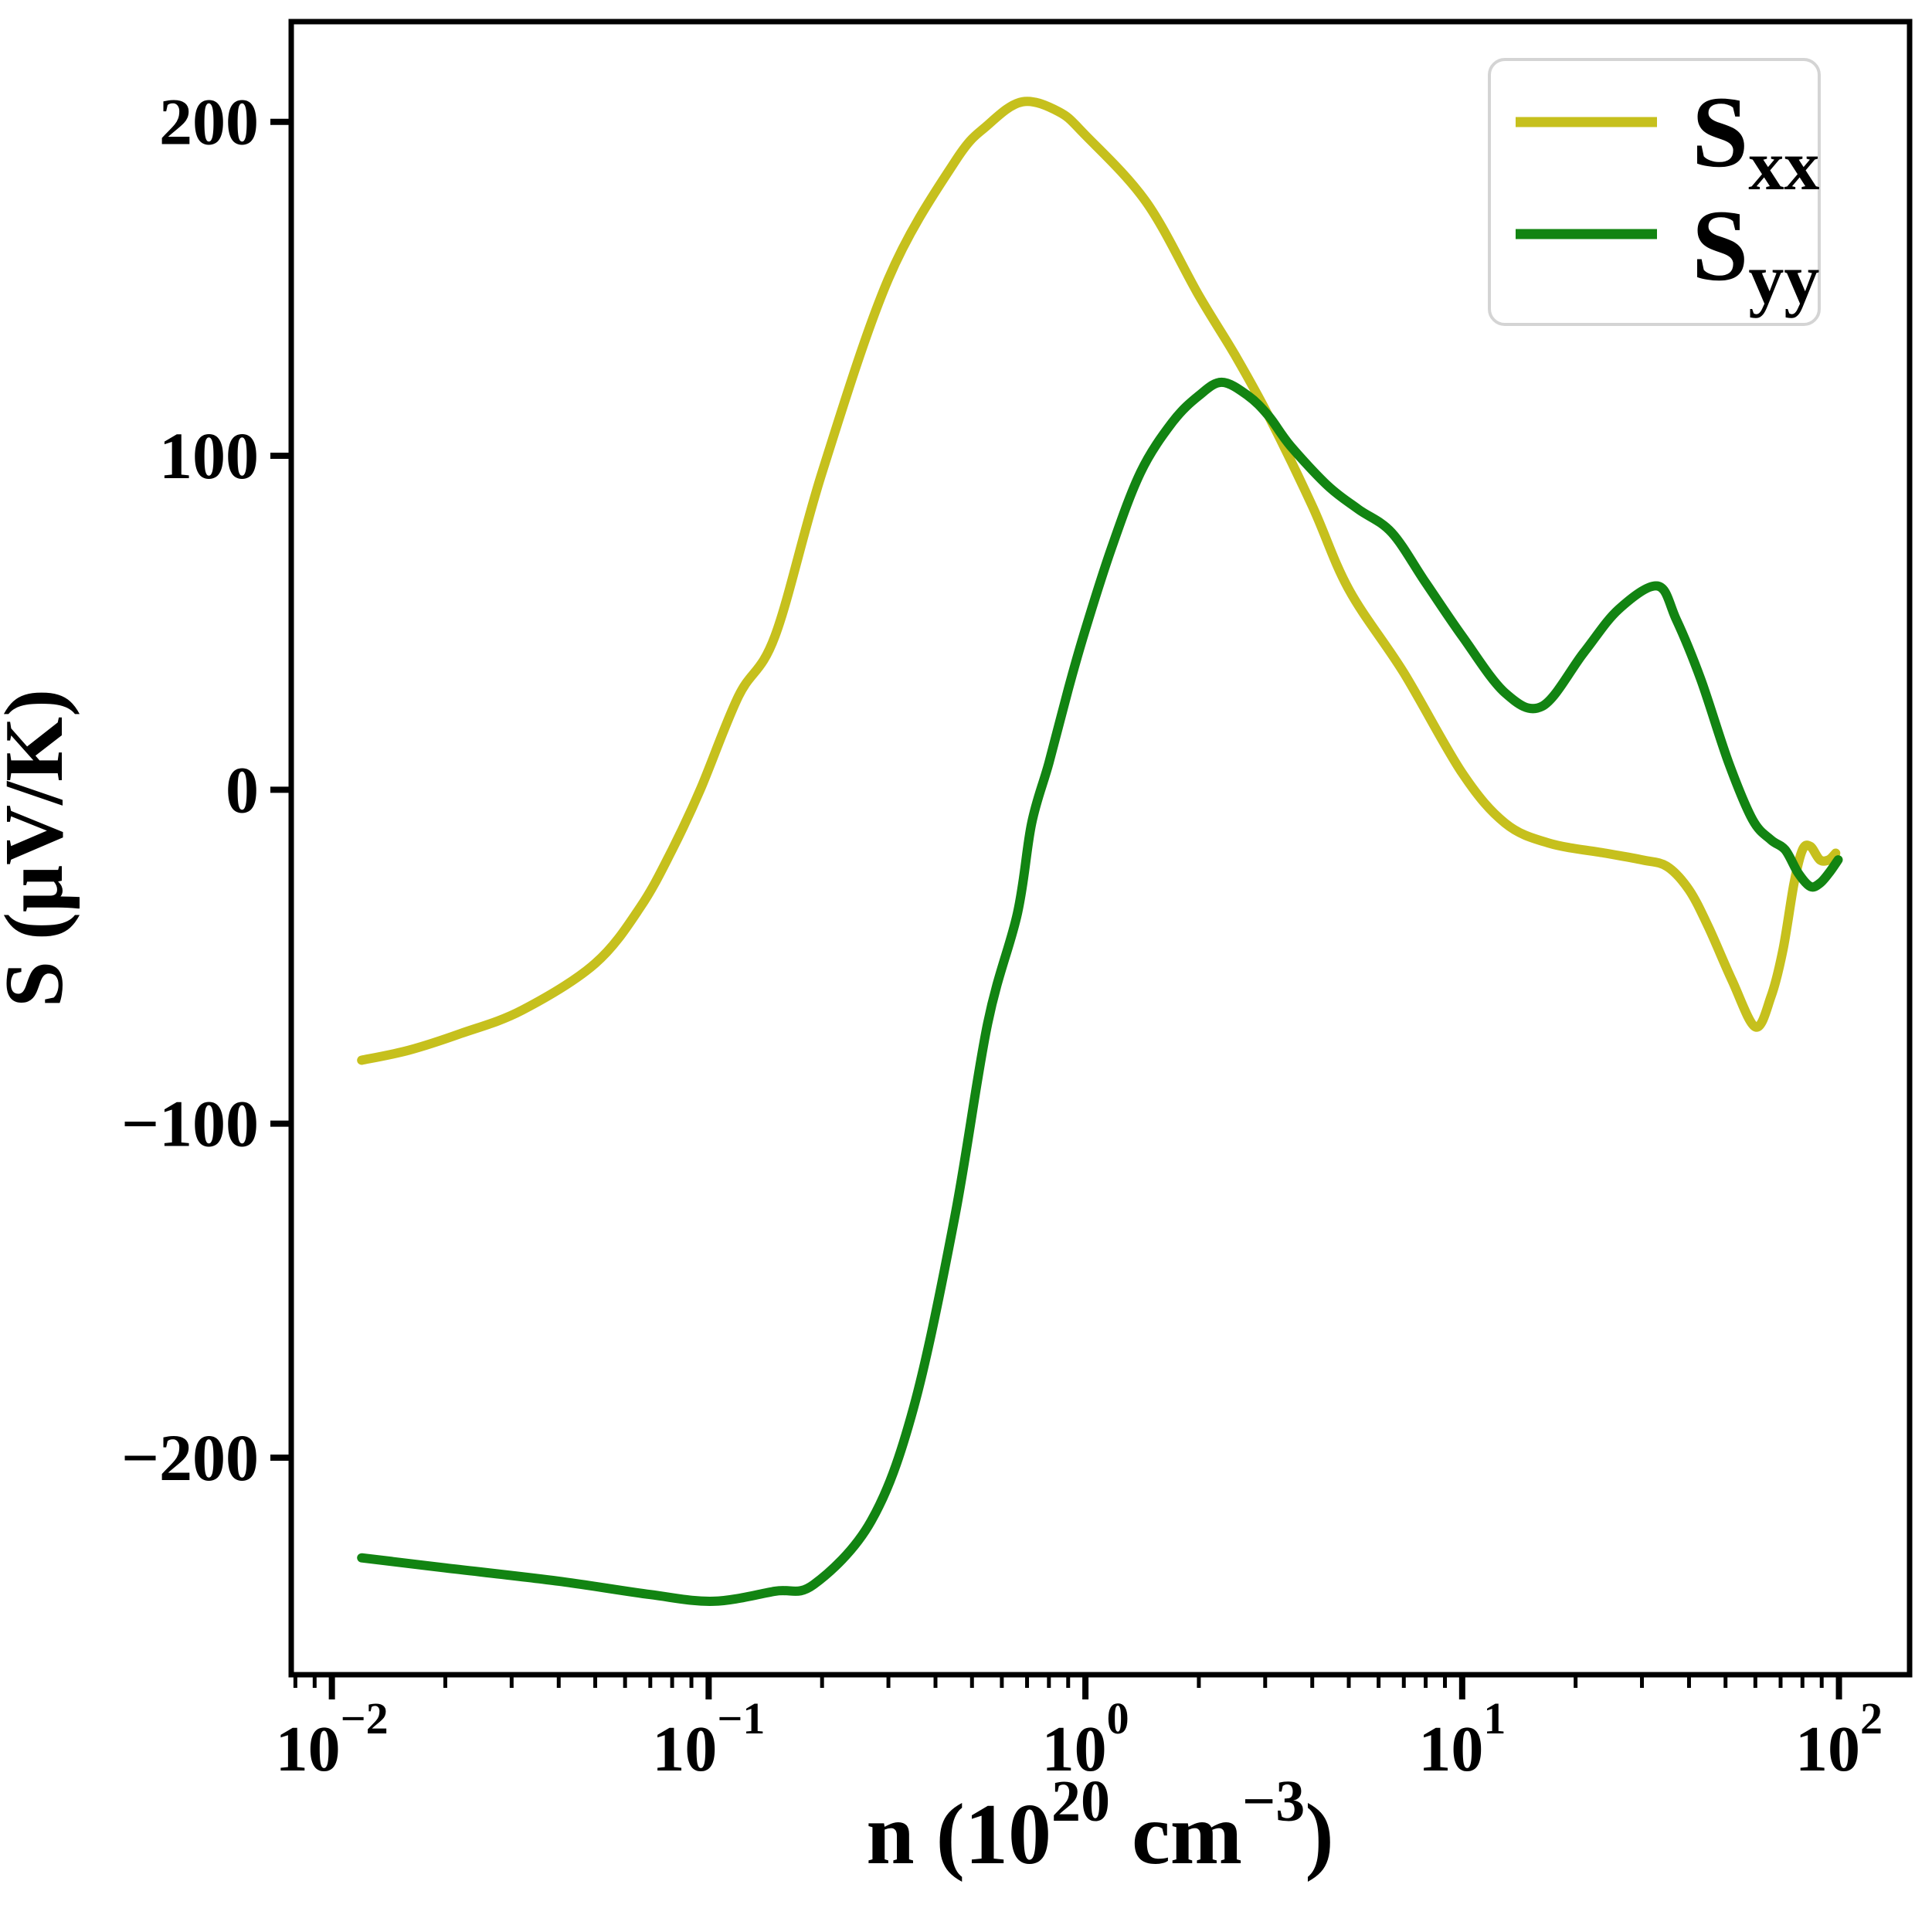  What do you see at coordinates (206, 790) in the screenshot?
I see `y-axis-ticks: 200 100 0 −100 −200` at bounding box center [206, 790].